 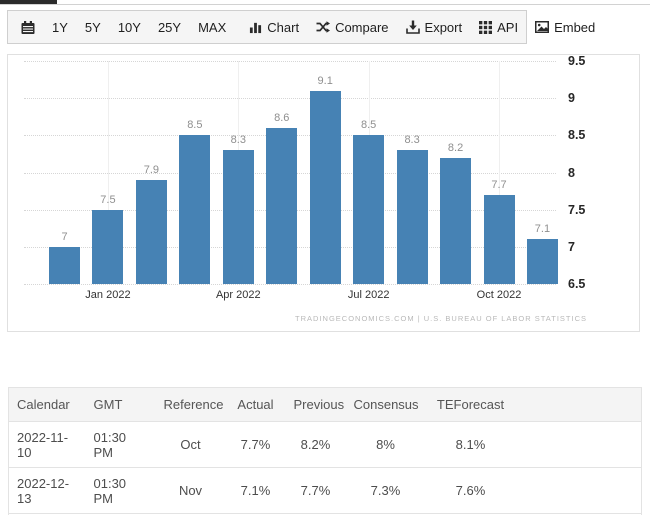 I want to click on y-tick-label: 9.5, so click(x=577, y=61).